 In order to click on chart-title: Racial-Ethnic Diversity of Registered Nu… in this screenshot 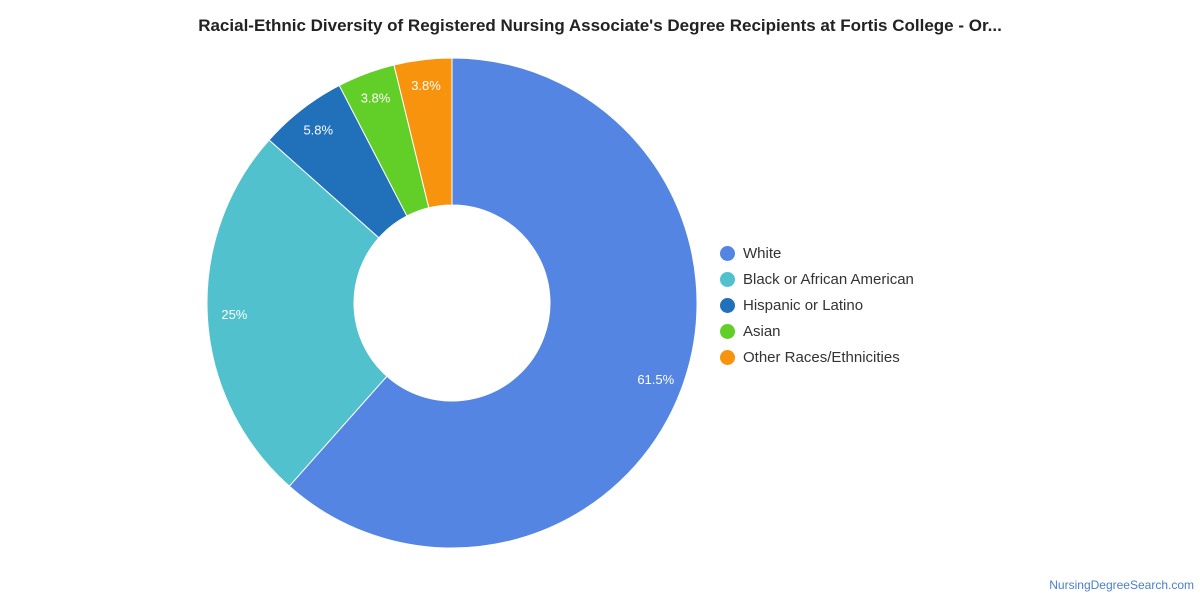, I will do `click(600, 25)`.